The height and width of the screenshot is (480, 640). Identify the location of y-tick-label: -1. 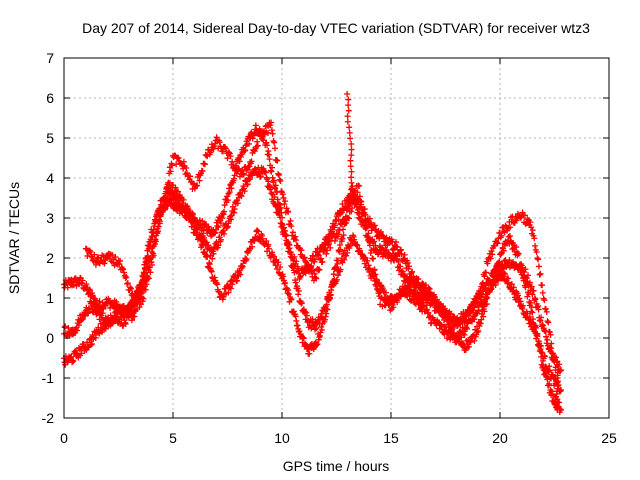
(48, 378).